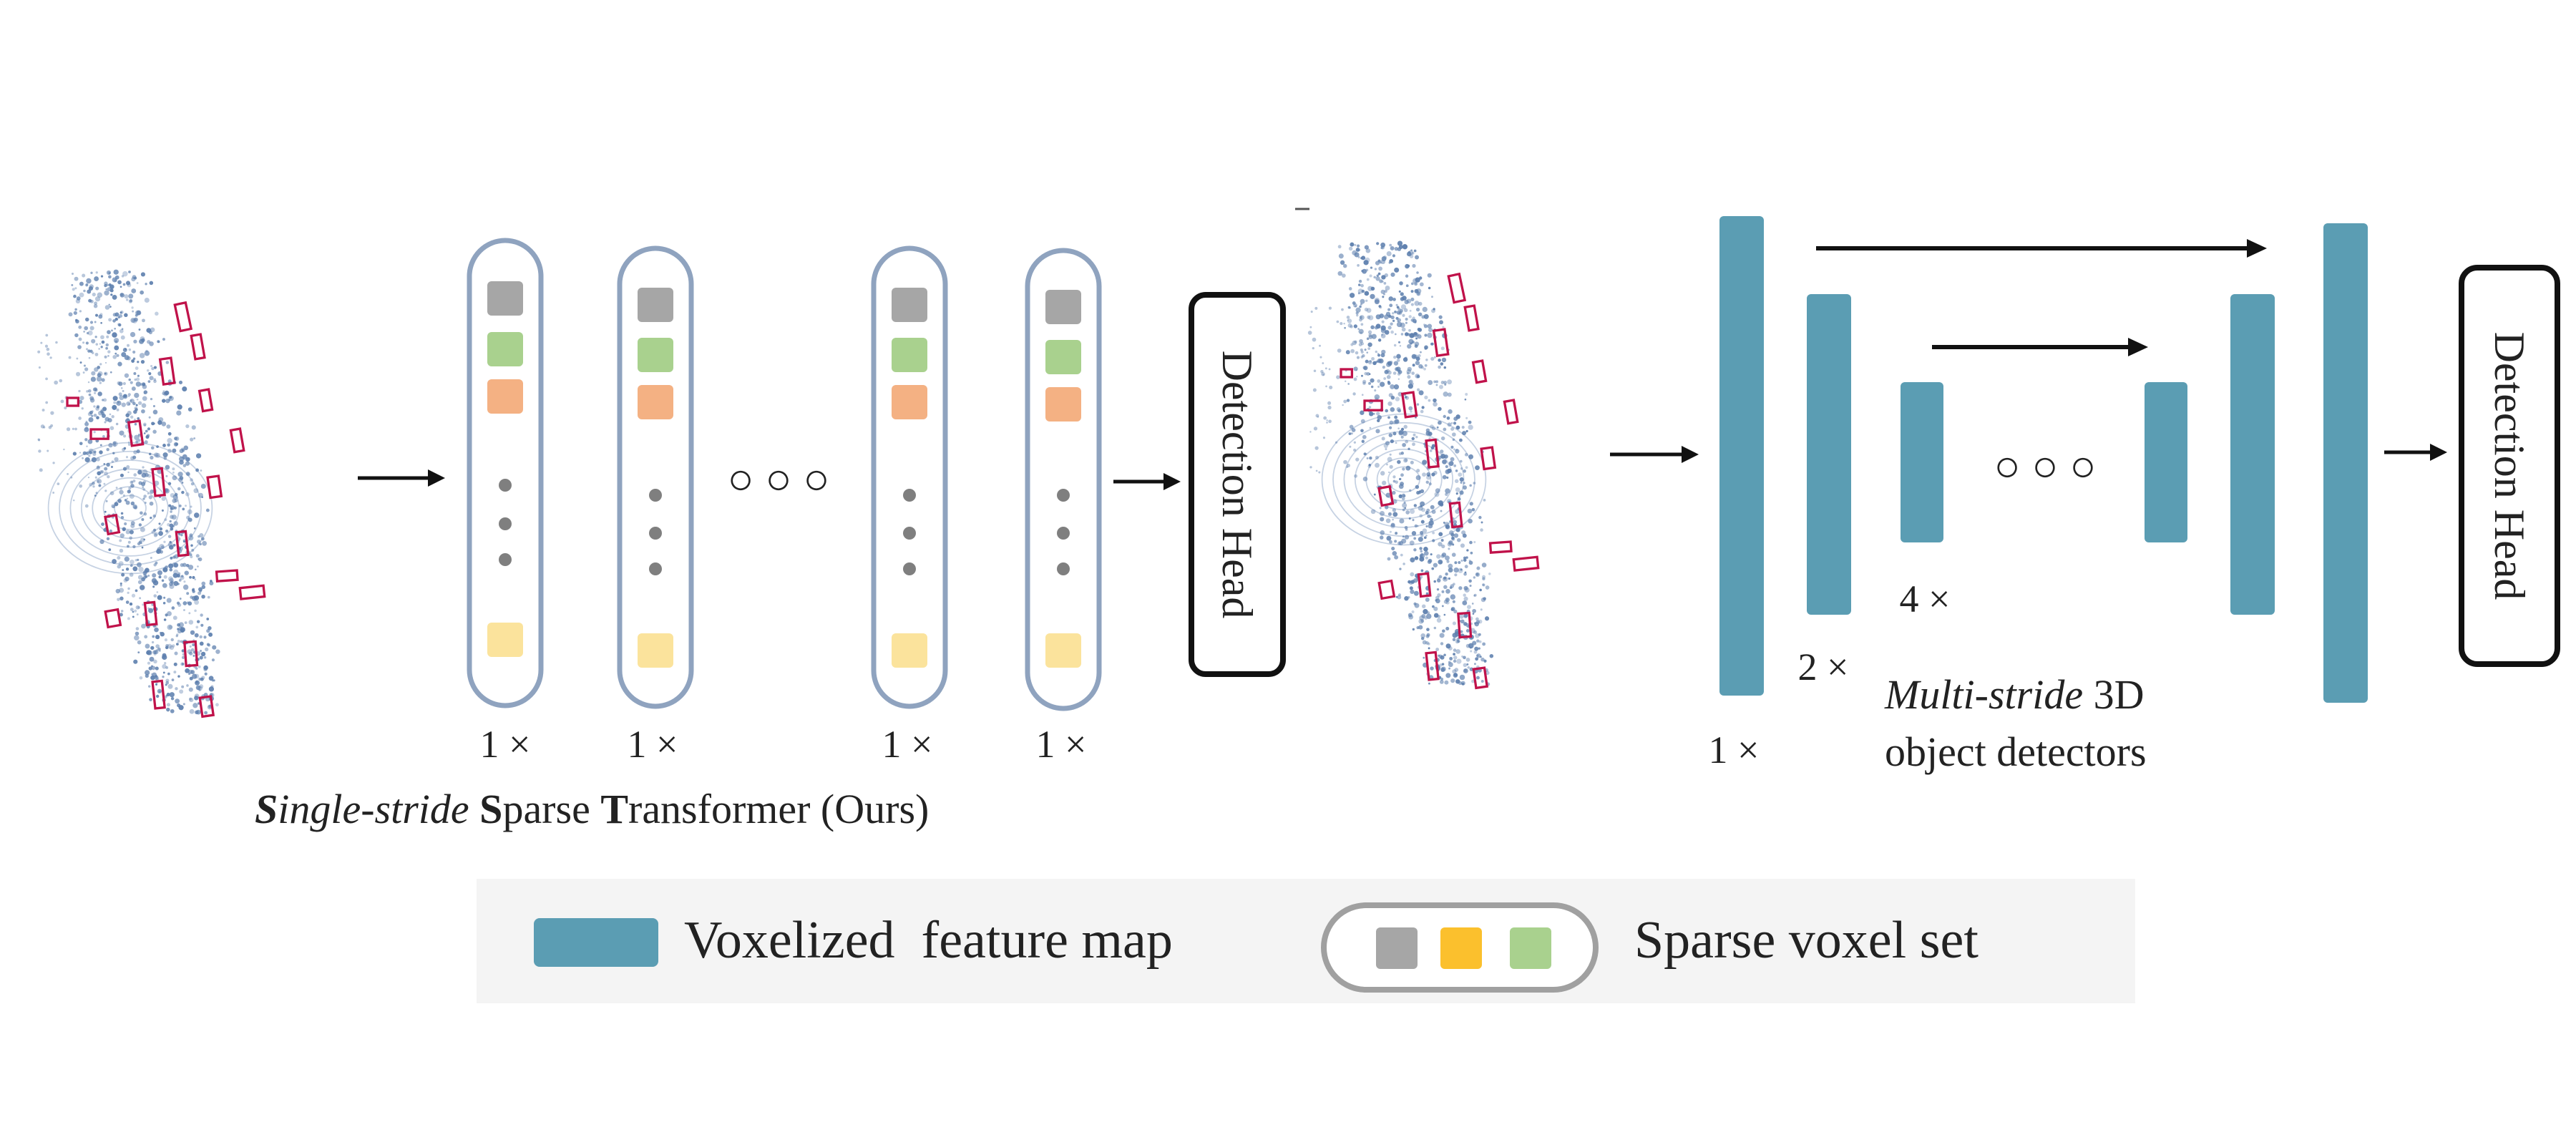 The height and width of the screenshot is (1145, 2576). What do you see at coordinates (1147, 481) in the screenshot?
I see `arrow-to-detection-head-left` at bounding box center [1147, 481].